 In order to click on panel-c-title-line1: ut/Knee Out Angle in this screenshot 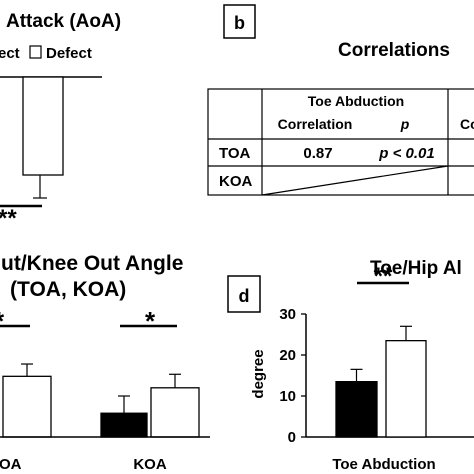, I will do `click(92, 263)`.